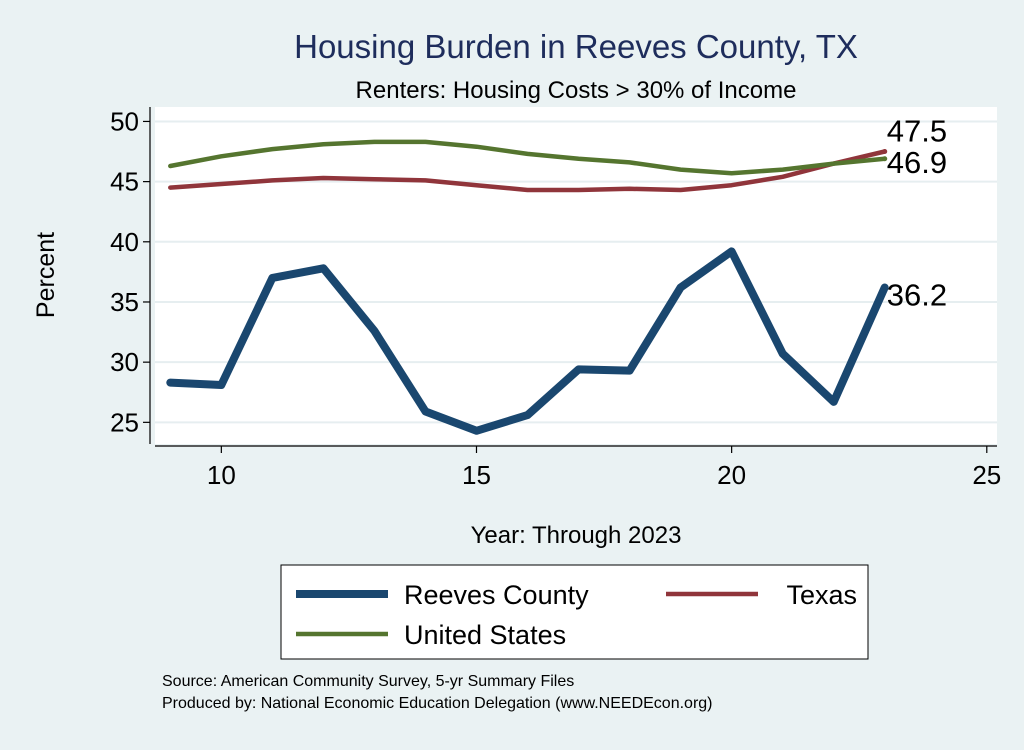 The width and height of the screenshot is (1024, 750). Describe the element at coordinates (917, 213) in the screenshot. I see `end-labels: 36.2 47.546.9` at that location.